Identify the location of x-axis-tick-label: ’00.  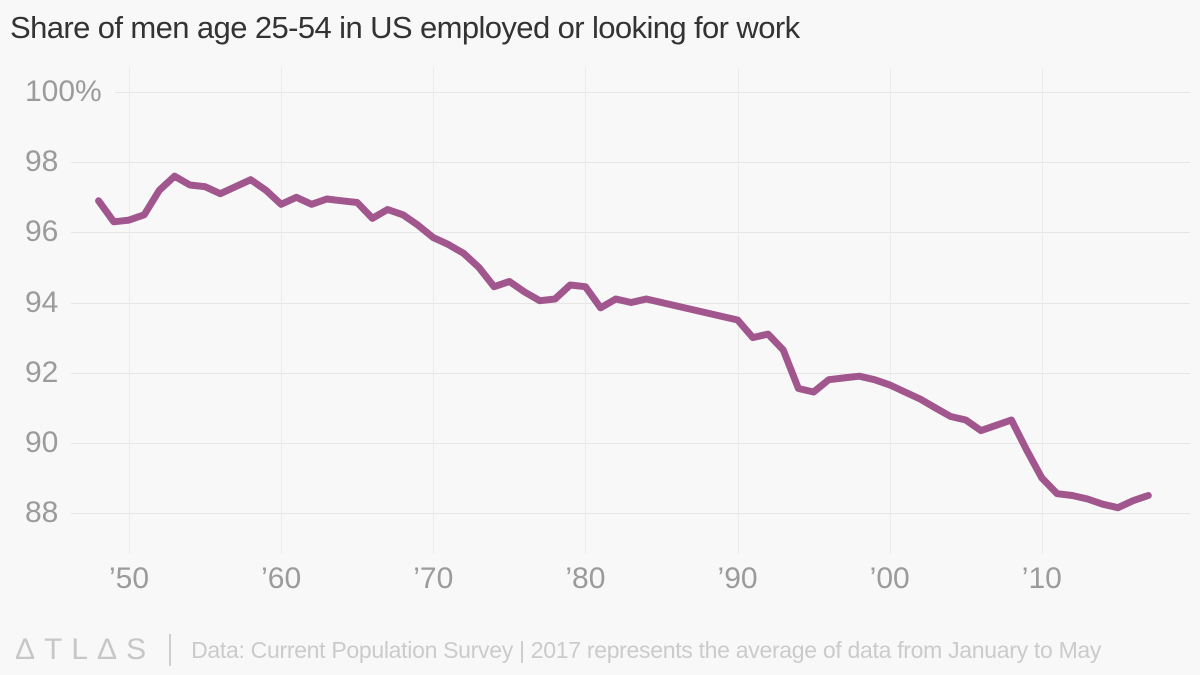
(889, 578).